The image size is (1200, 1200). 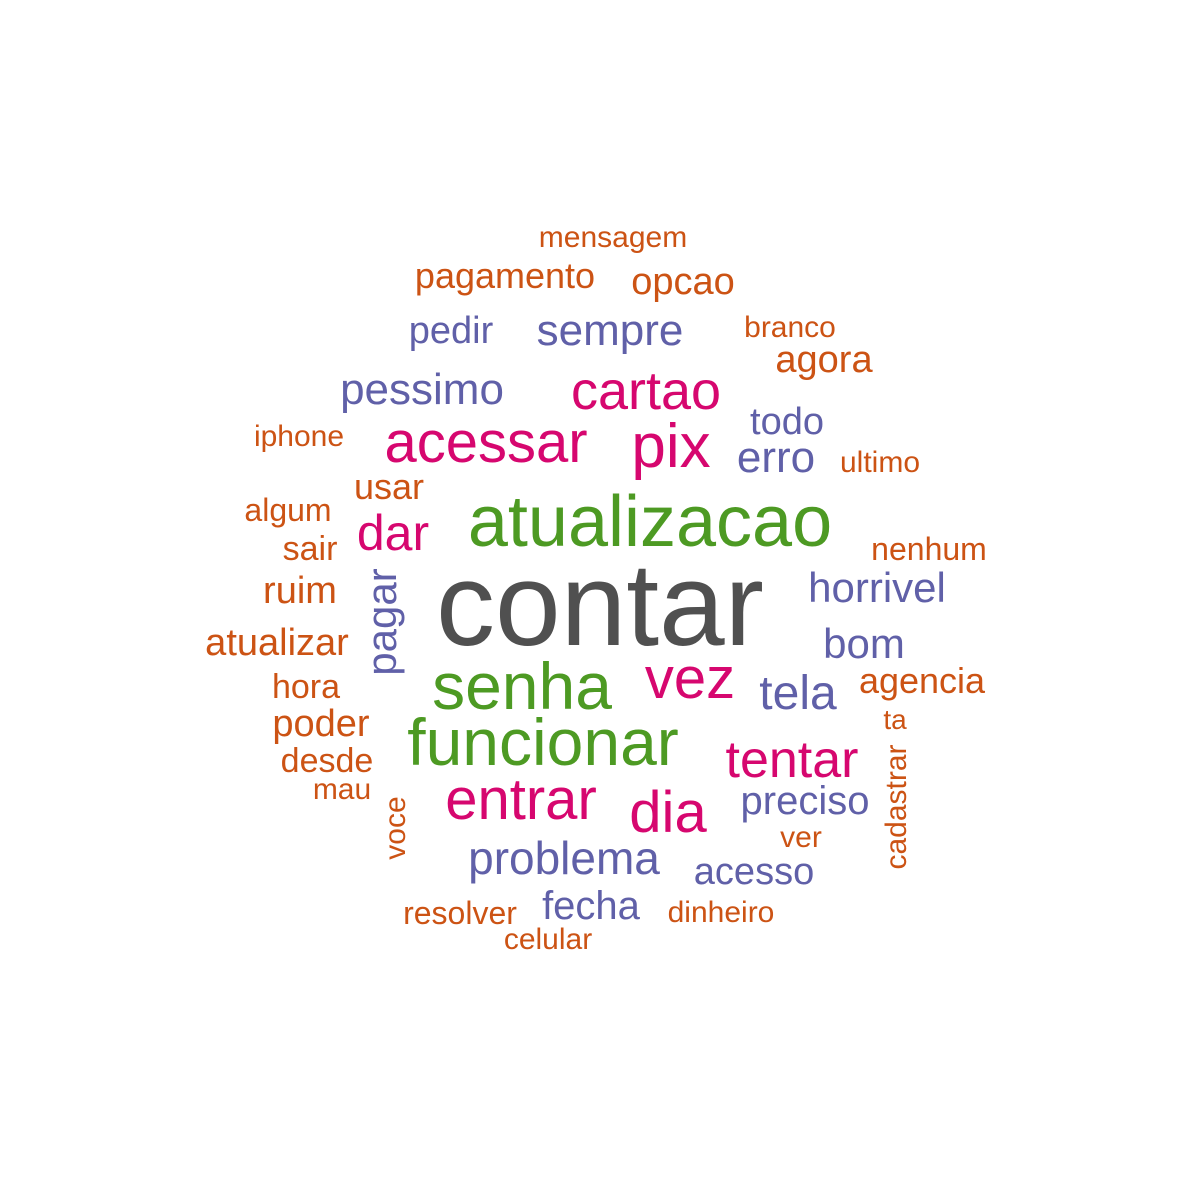 I want to click on word-agencia: agencia, so click(x=922, y=680).